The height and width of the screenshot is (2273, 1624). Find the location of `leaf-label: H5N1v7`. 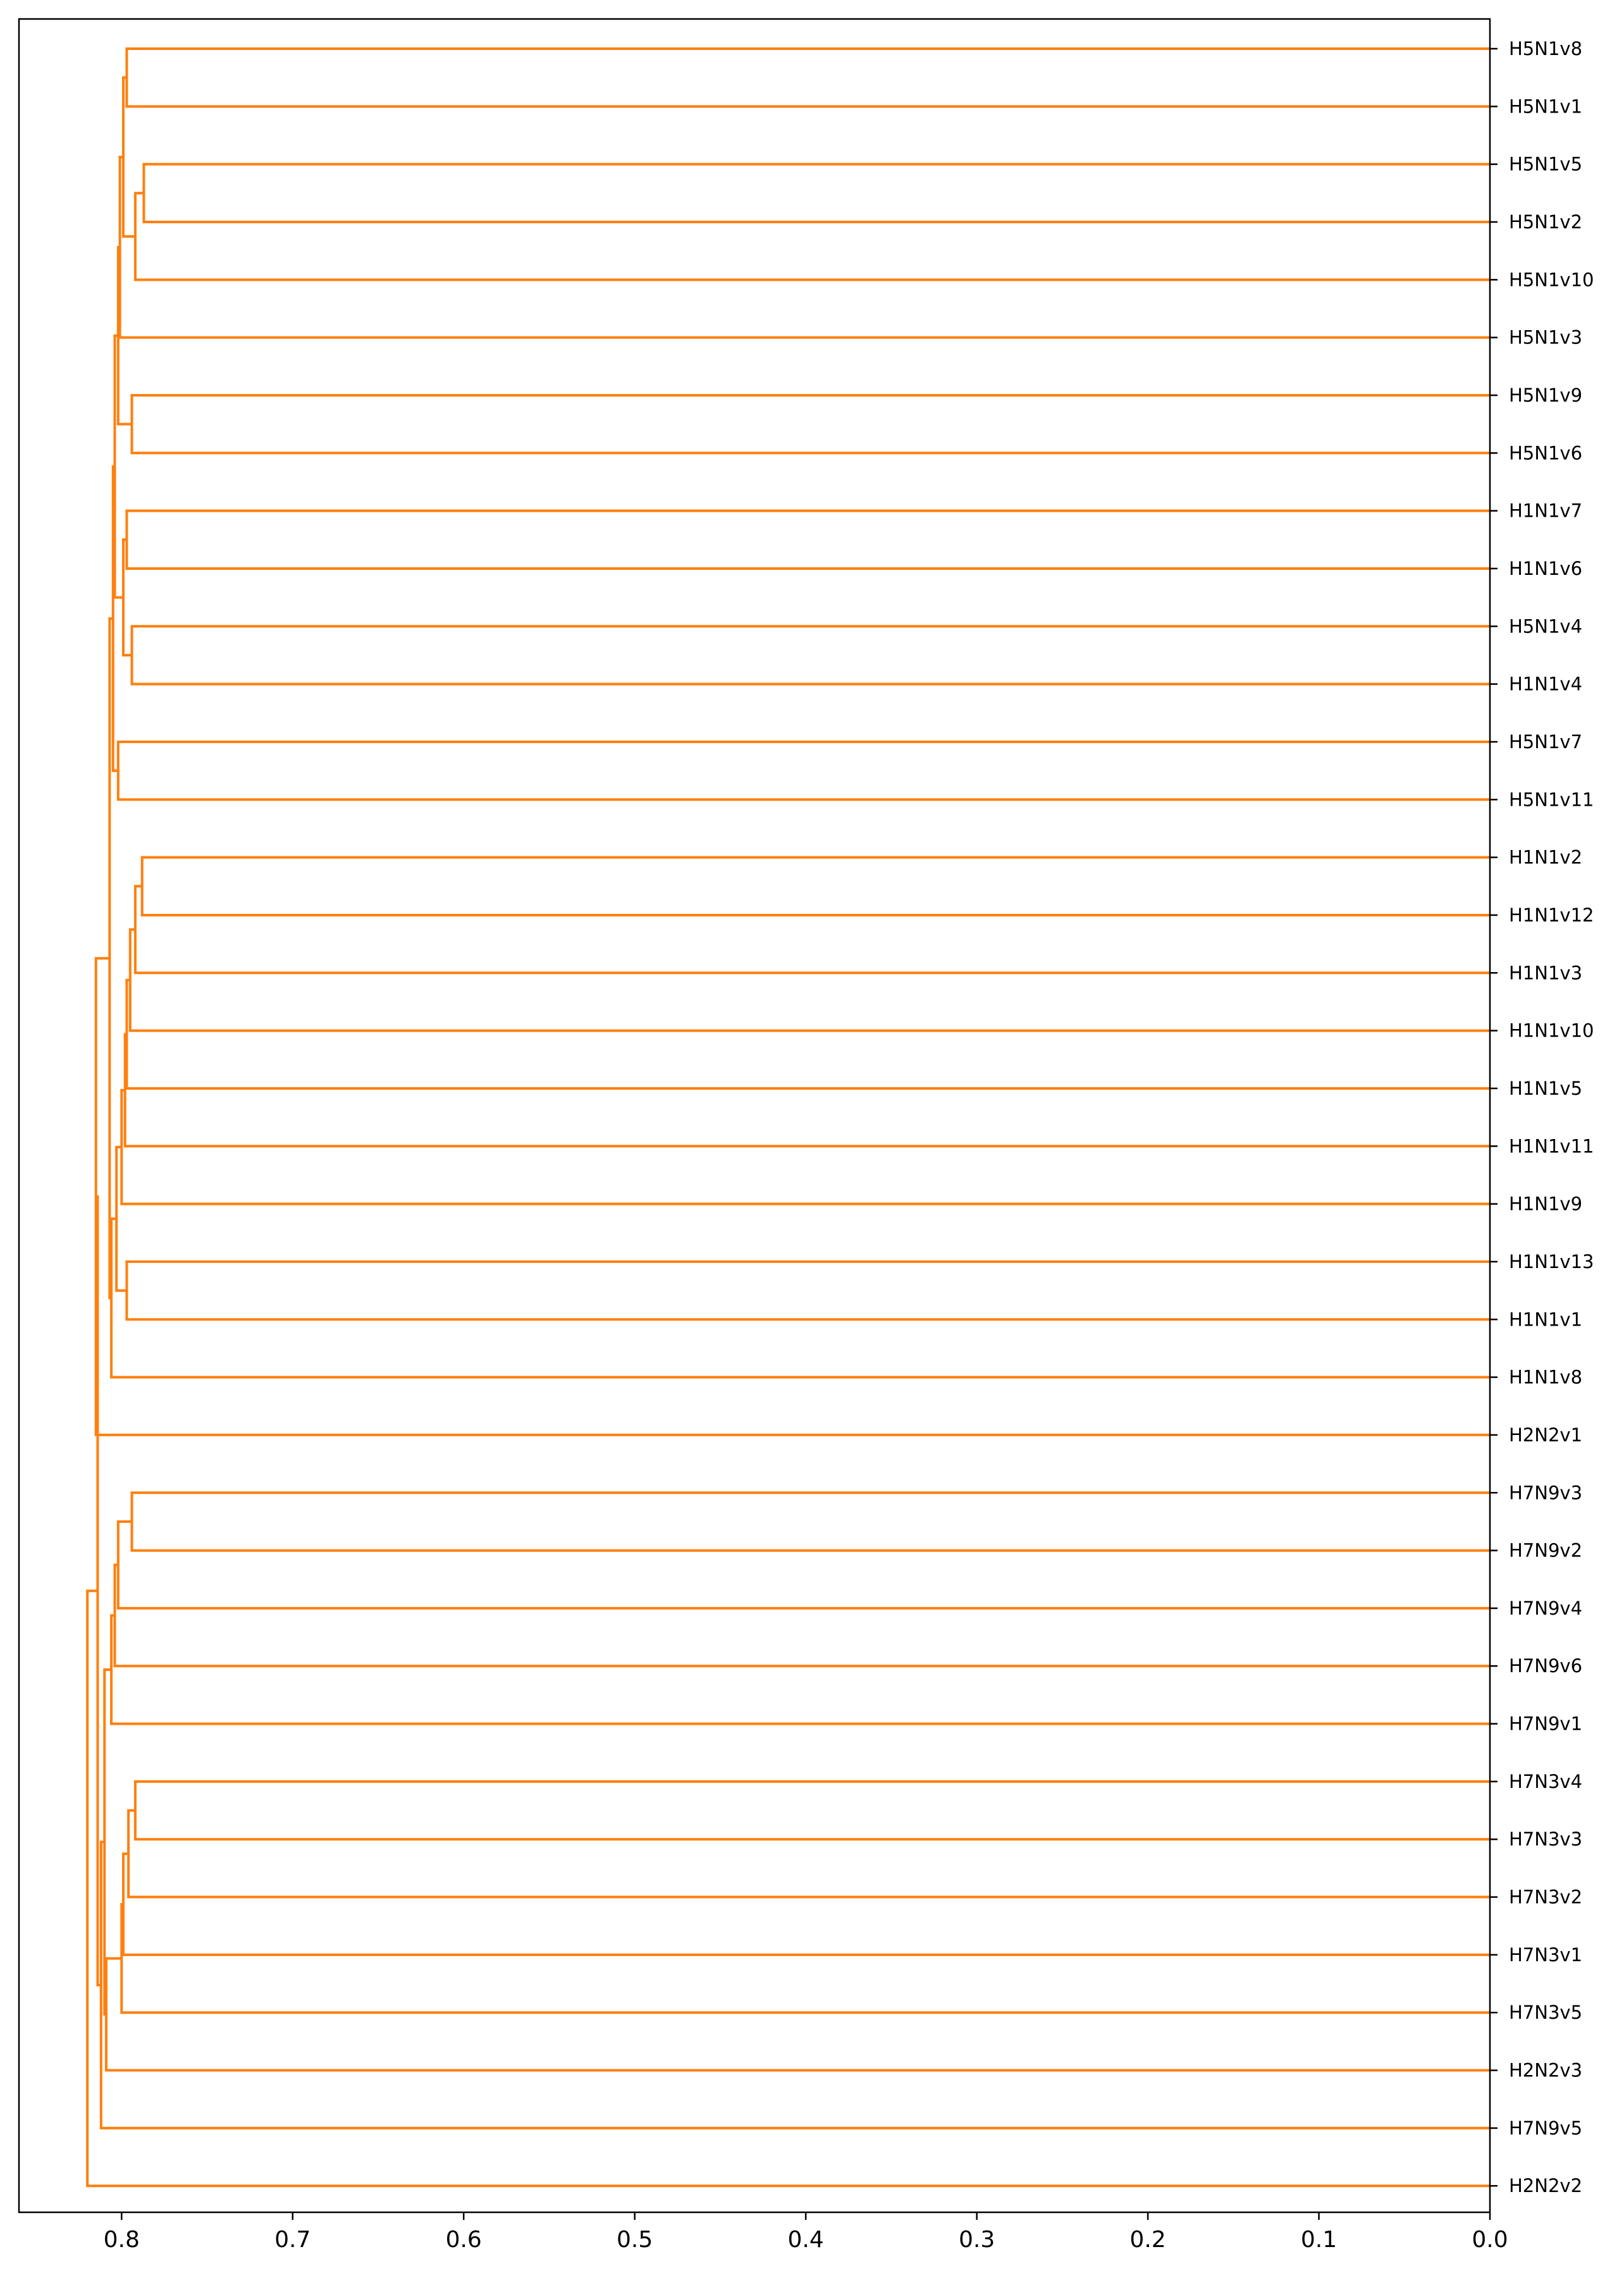

leaf-label: H5N1v7 is located at coordinates (1545, 742).